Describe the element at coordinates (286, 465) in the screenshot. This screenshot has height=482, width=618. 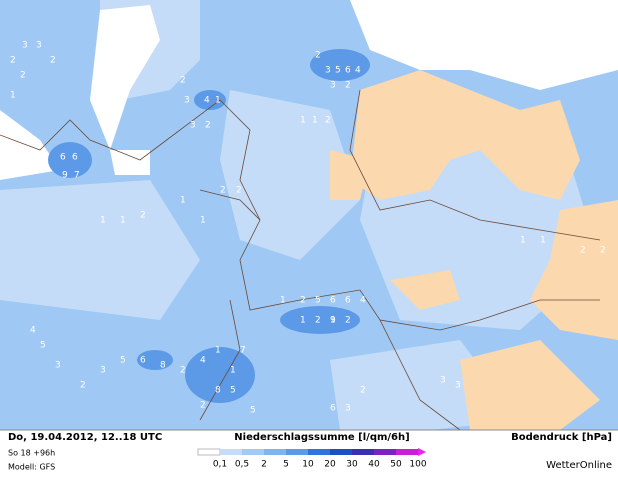
I see `legend-label: 5` at that location.